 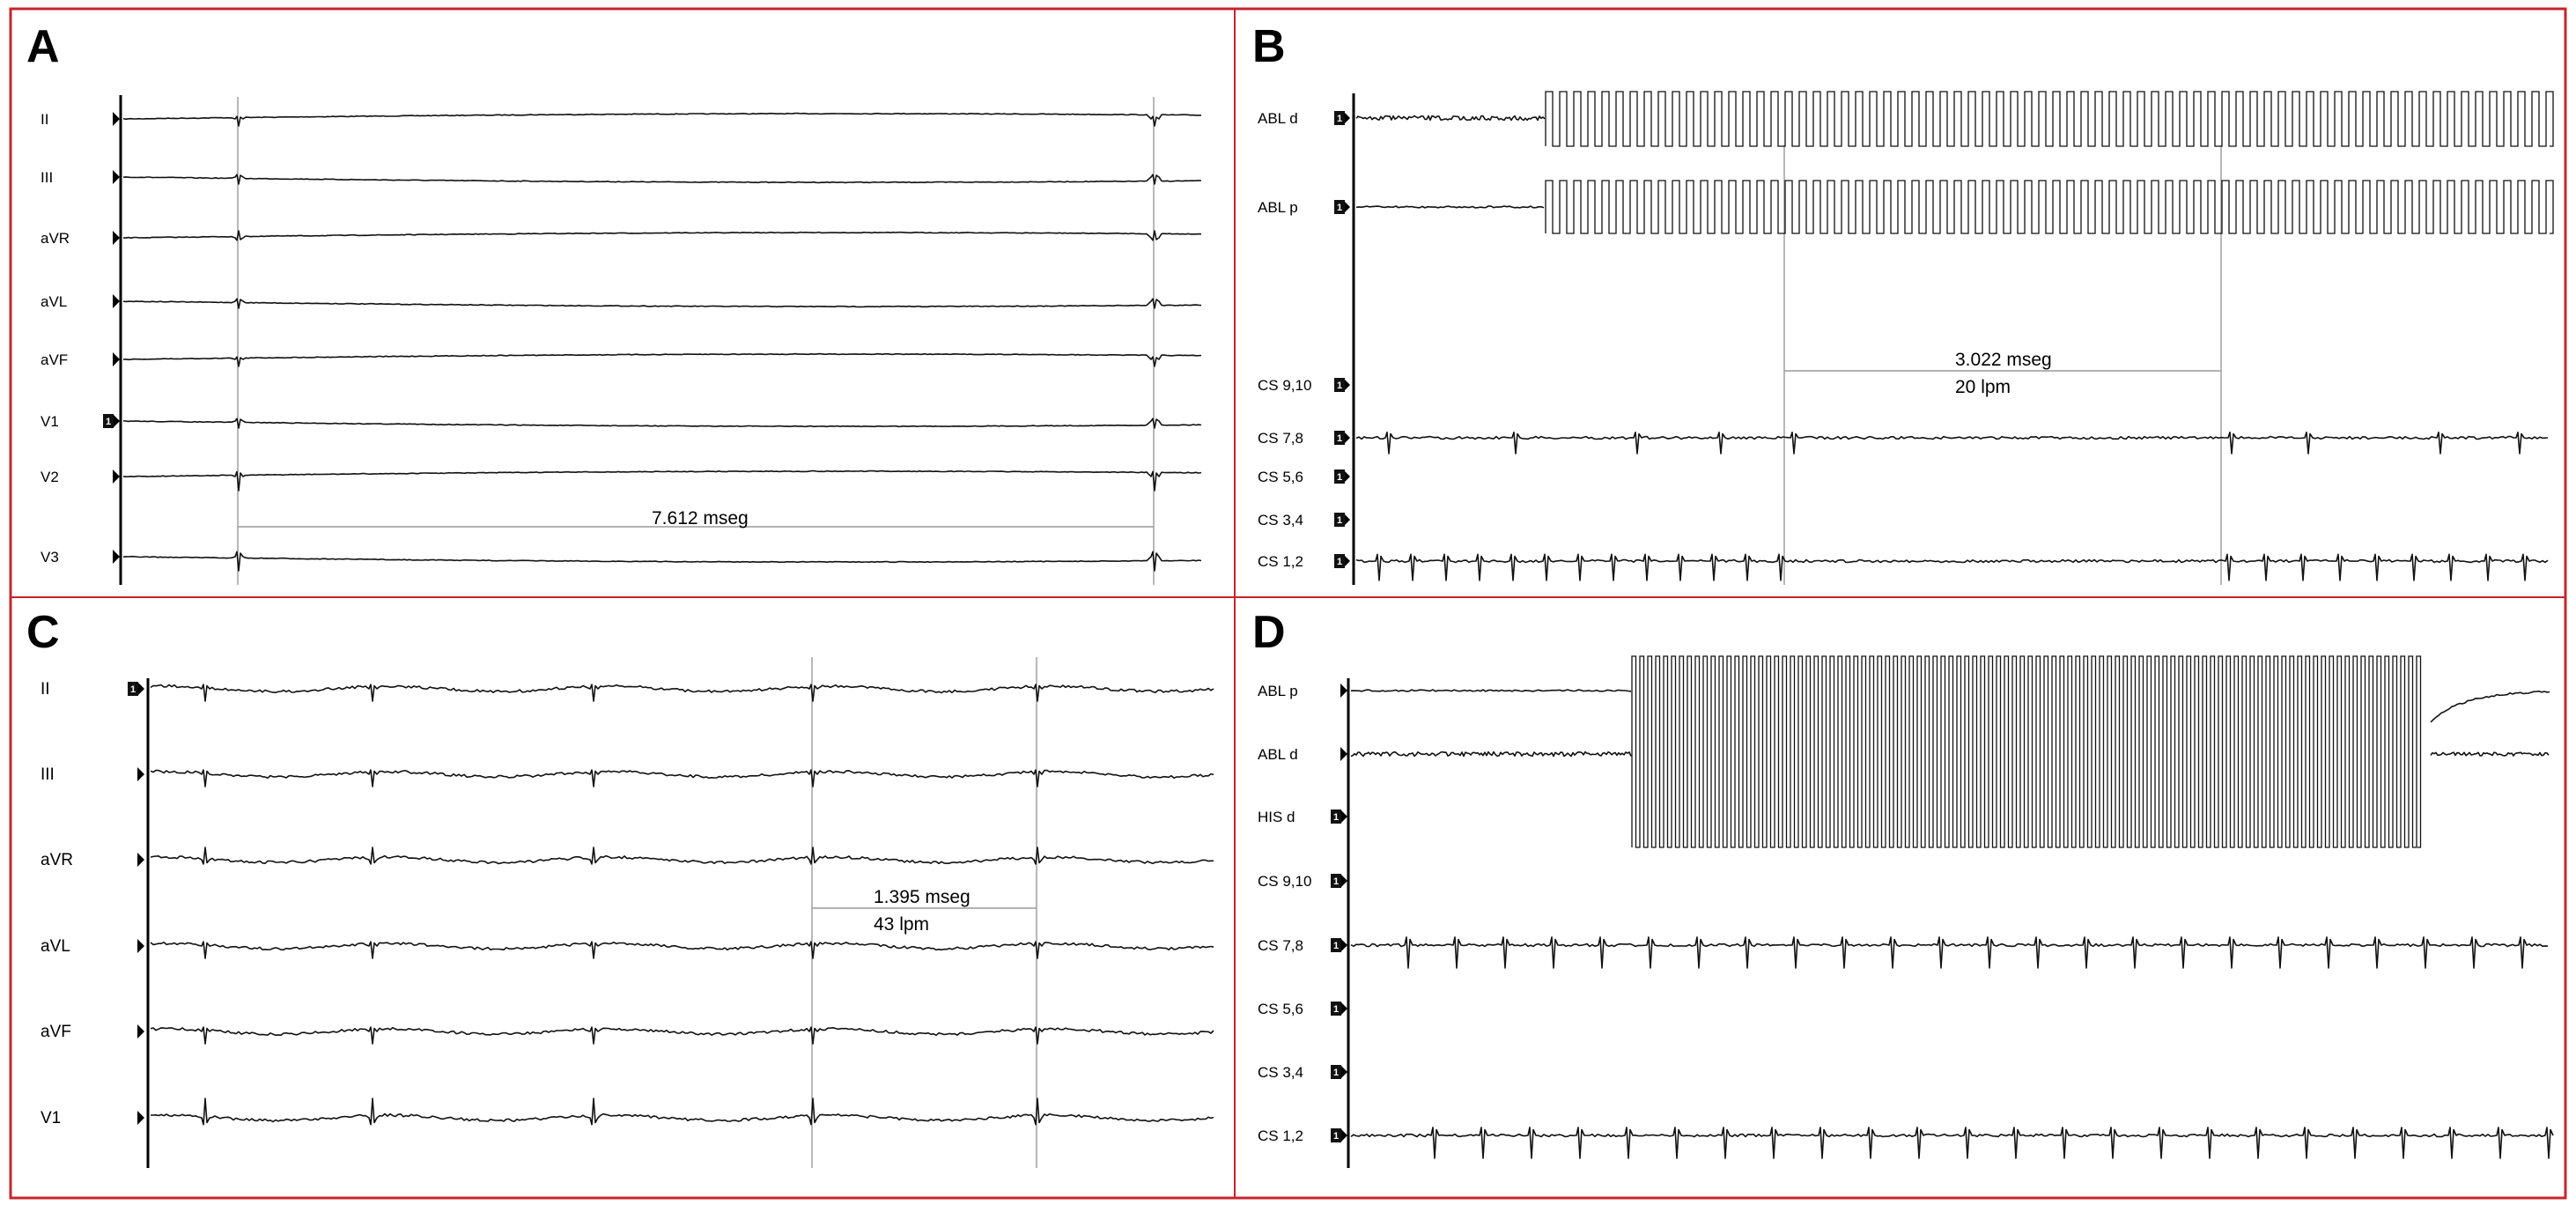 I want to click on lead-A-iii: III, so click(x=621, y=177).